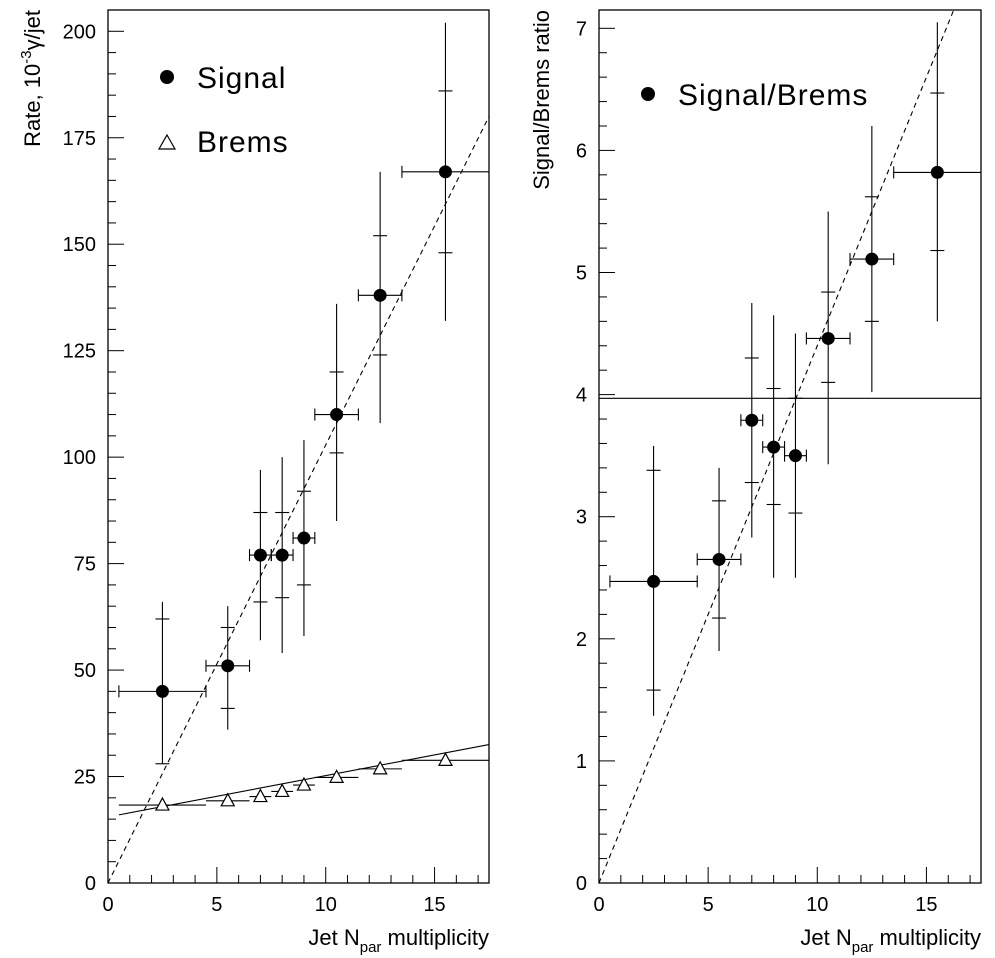 The height and width of the screenshot is (958, 995). What do you see at coordinates (216, 905) in the screenshot?
I see `rate-x-tick-label: 5` at bounding box center [216, 905].